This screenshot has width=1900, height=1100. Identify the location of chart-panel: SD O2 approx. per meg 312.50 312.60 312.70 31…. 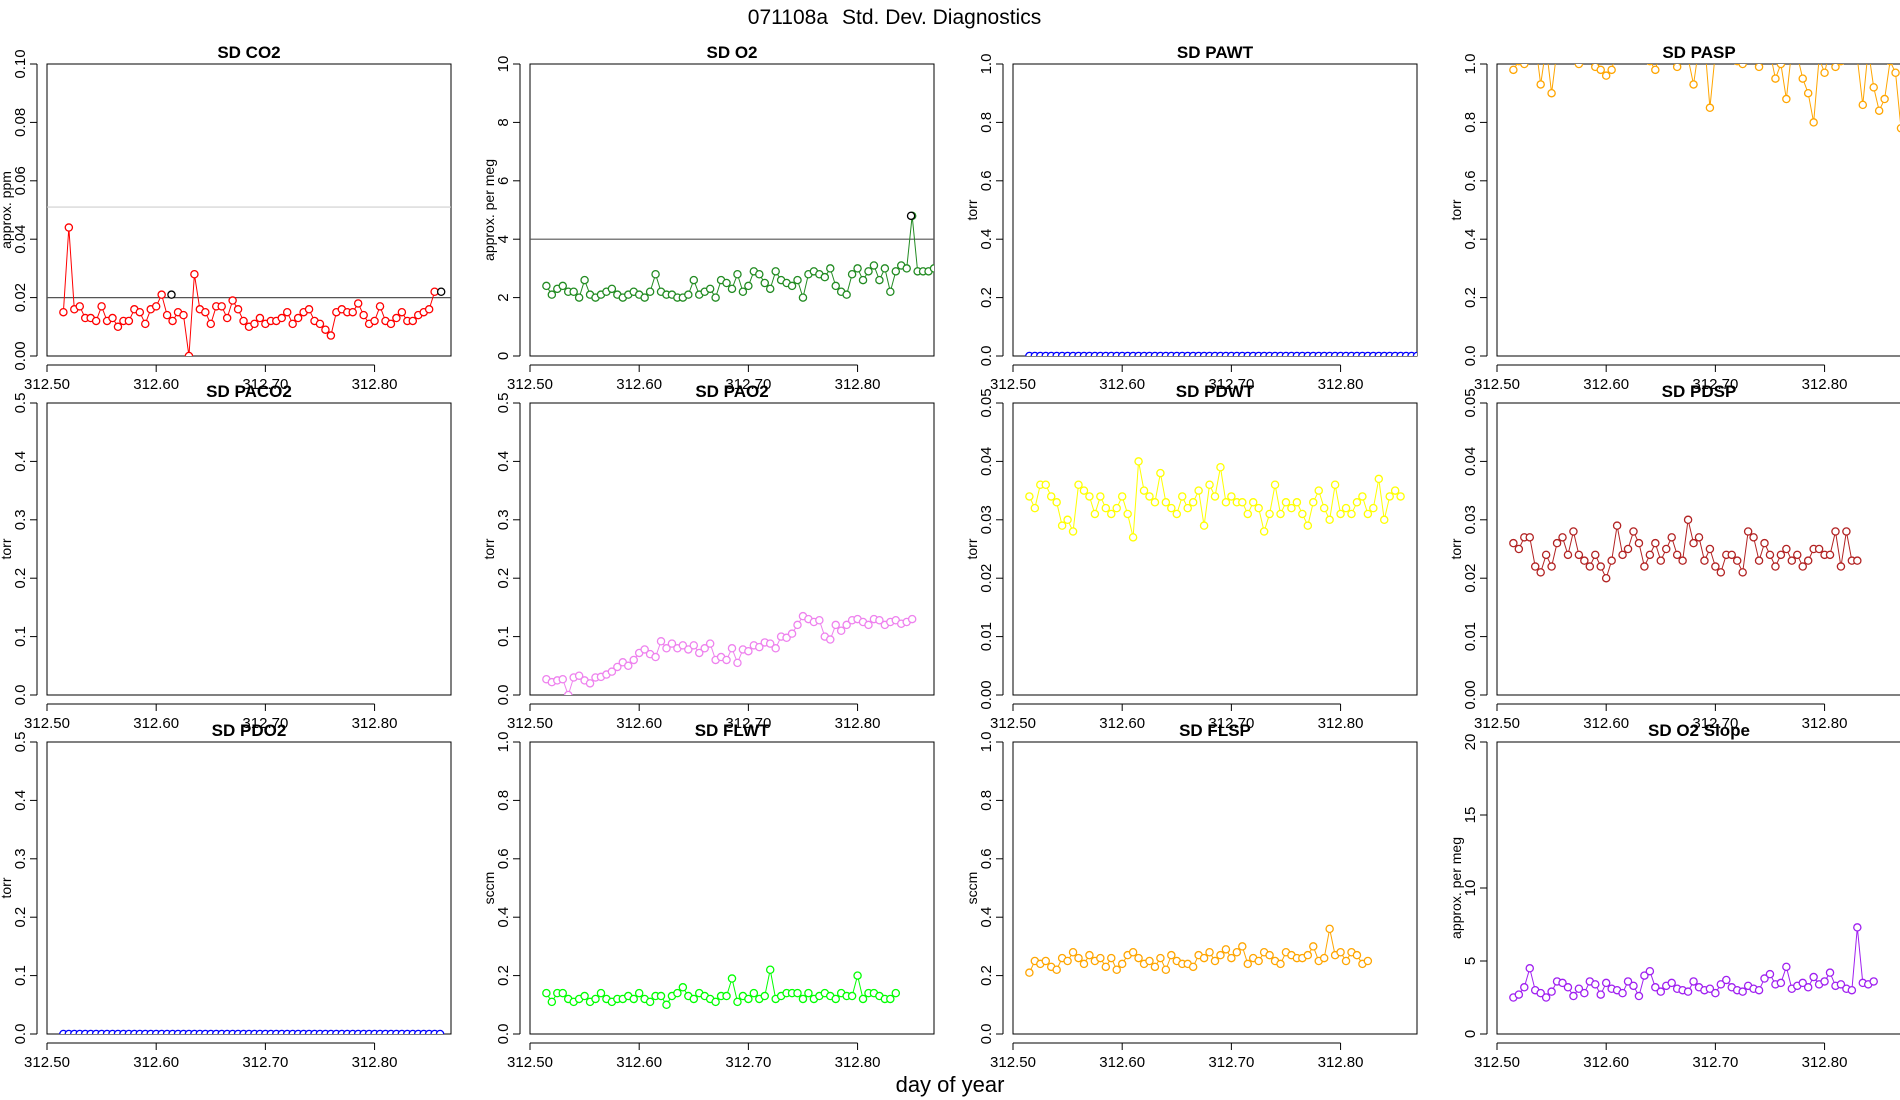
(708, 218).